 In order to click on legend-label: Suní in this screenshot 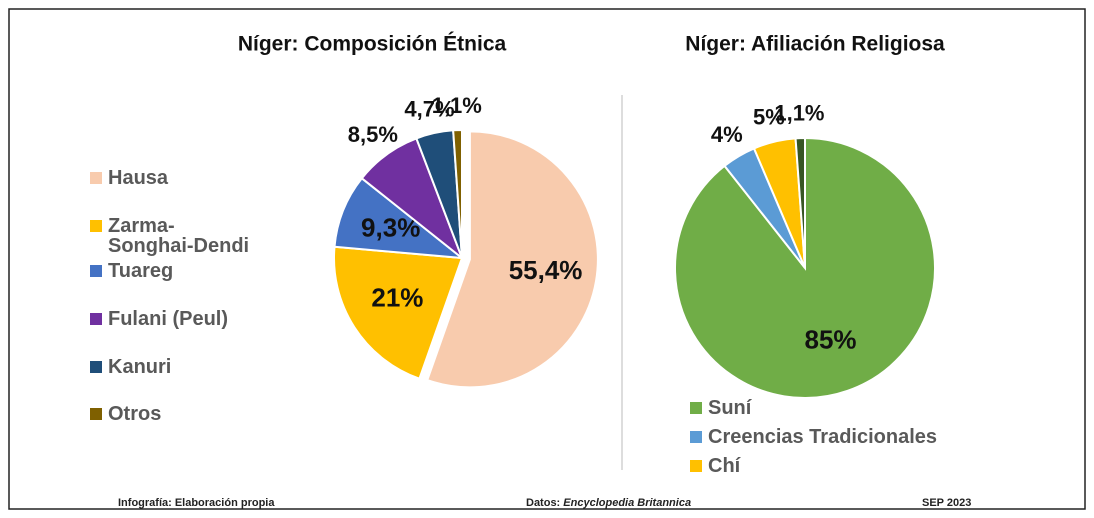, I will do `click(730, 408)`.